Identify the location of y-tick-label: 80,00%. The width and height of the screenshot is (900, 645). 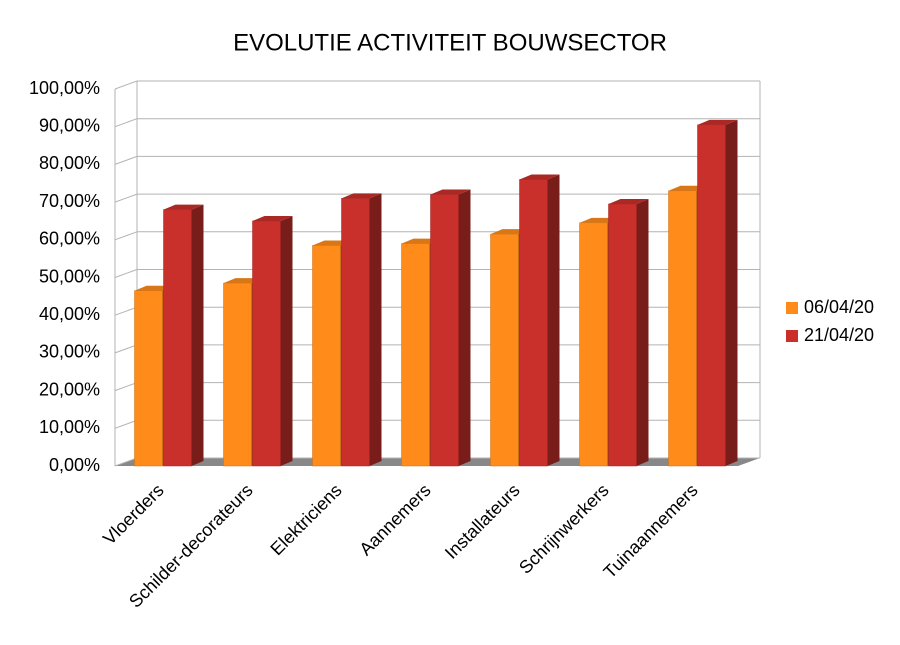
(69, 163).